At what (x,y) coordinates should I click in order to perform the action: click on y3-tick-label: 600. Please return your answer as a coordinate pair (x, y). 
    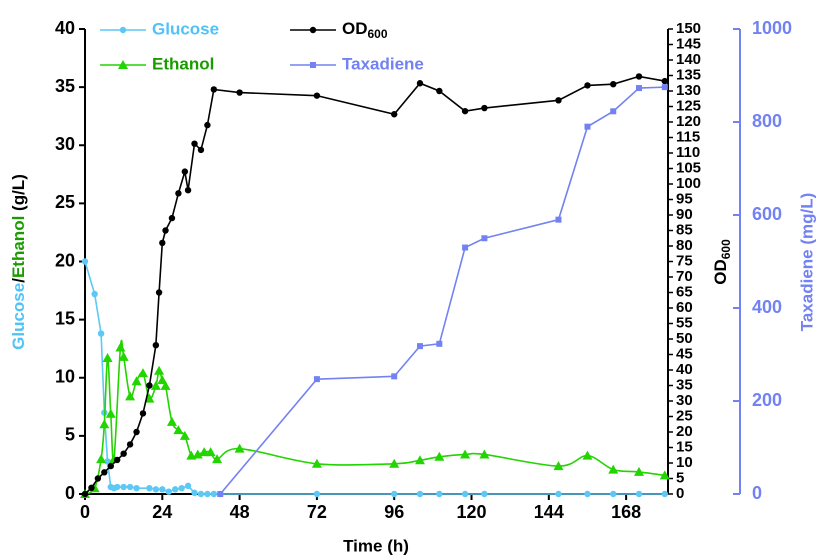
    Looking at the image, I should click on (767, 214).